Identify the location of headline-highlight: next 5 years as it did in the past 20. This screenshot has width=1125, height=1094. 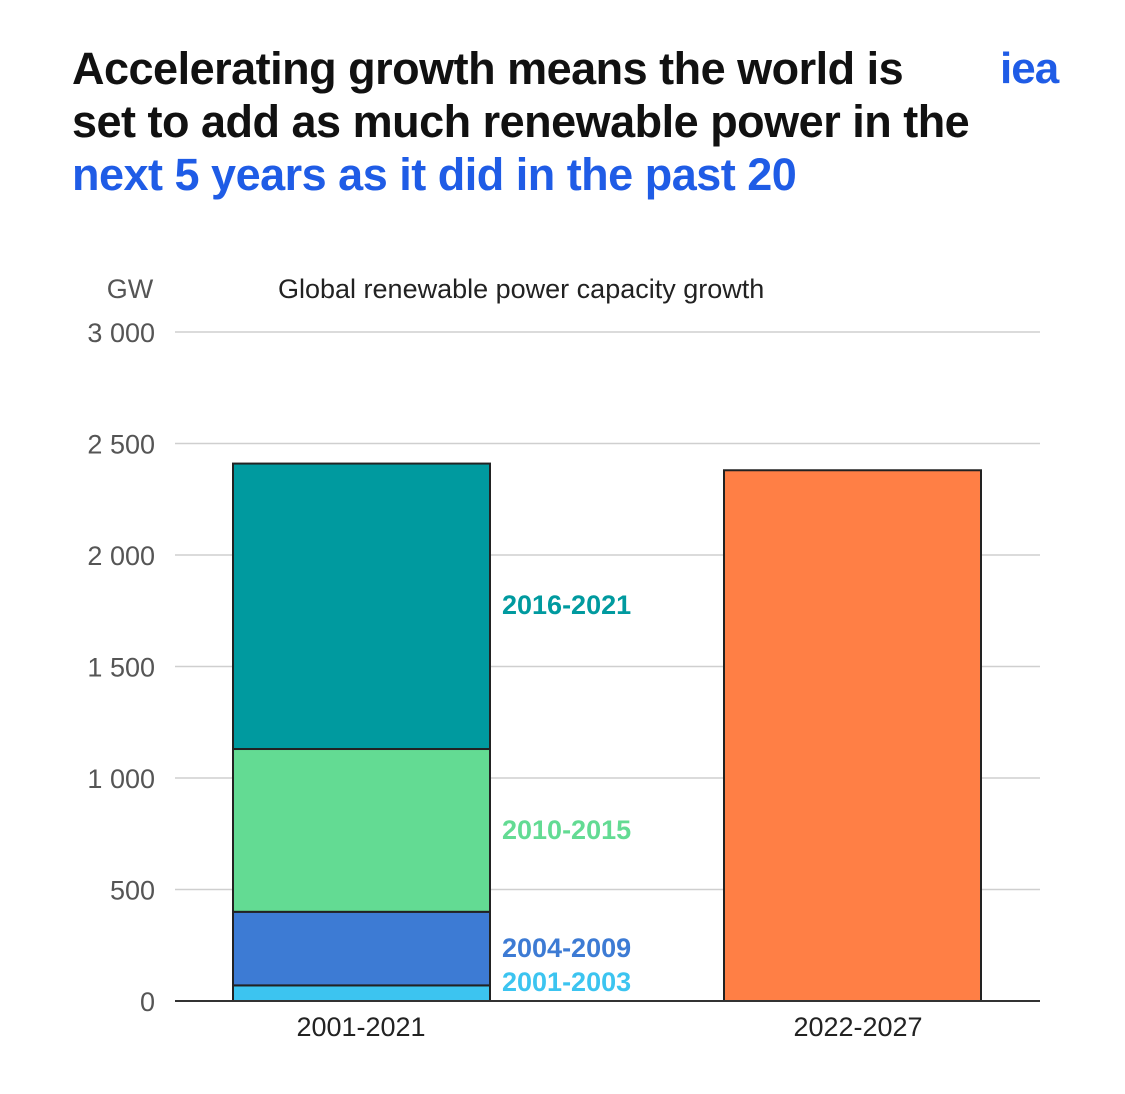
(434, 174).